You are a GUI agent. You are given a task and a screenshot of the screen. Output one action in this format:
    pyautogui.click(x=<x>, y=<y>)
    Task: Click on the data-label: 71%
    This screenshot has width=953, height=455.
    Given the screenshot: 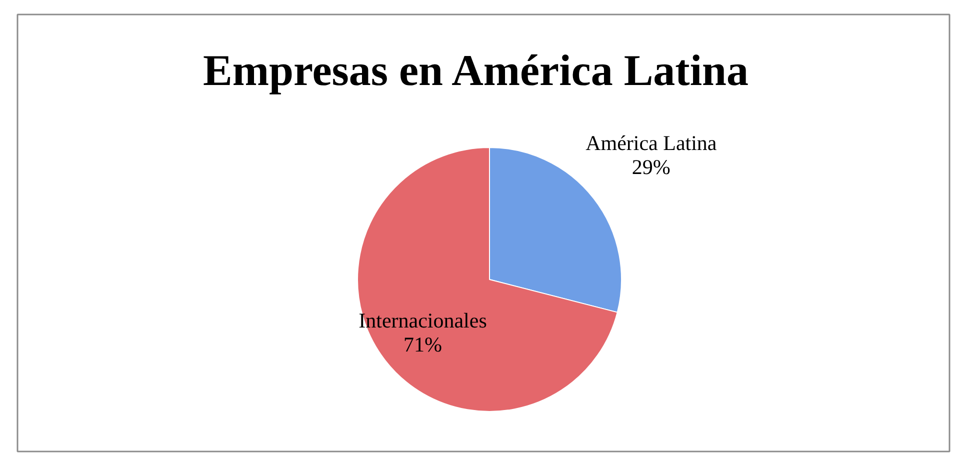 What is the action you would take?
    pyautogui.click(x=423, y=344)
    